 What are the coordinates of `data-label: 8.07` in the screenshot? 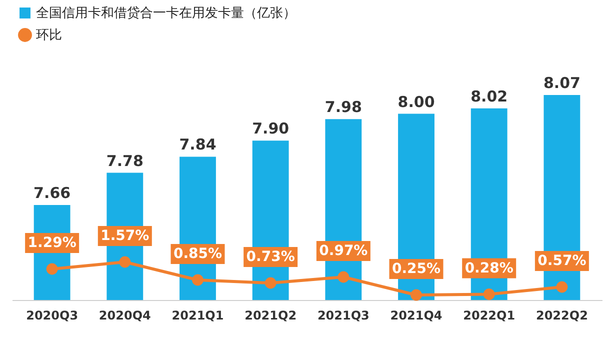 It's located at (561, 83).